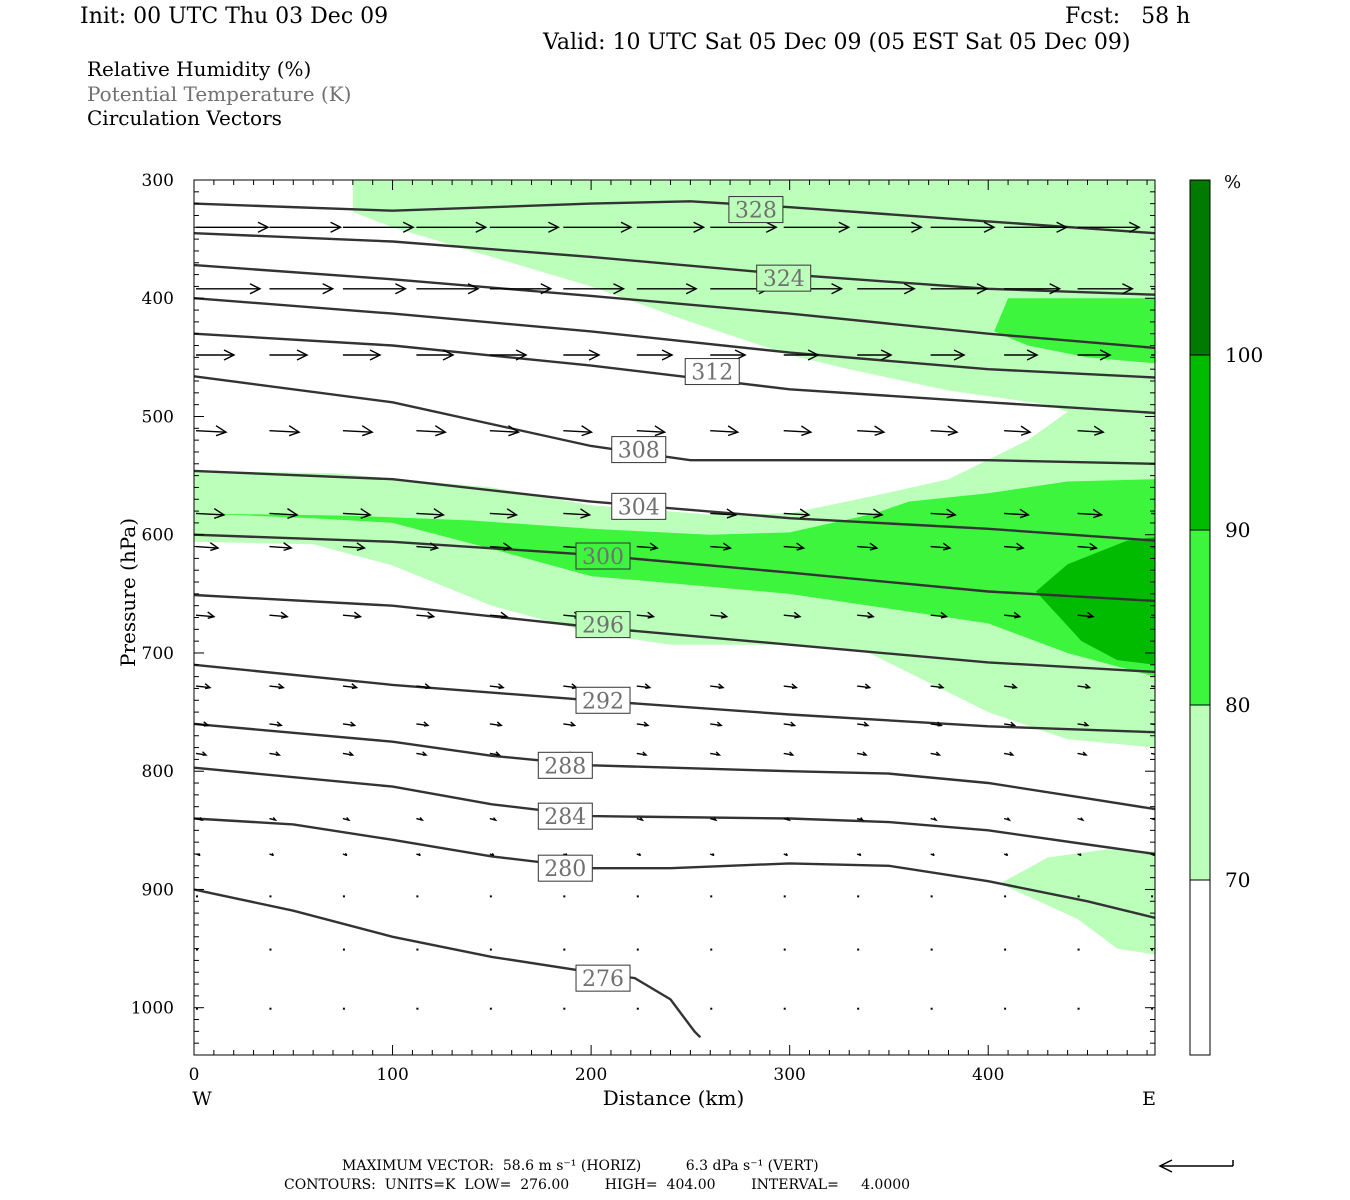  I want to click on colorbar-label: 80, so click(1237, 705).